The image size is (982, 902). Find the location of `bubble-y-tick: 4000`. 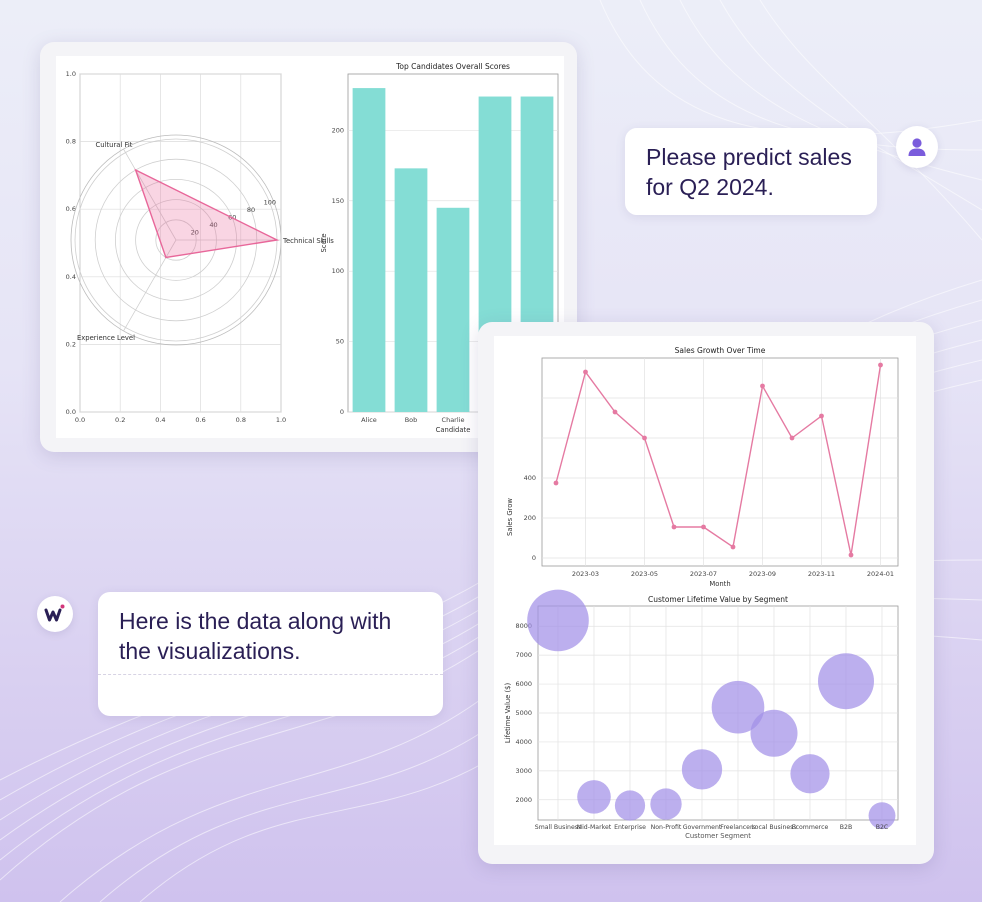

bubble-y-tick: 4000 is located at coordinates (523, 742).